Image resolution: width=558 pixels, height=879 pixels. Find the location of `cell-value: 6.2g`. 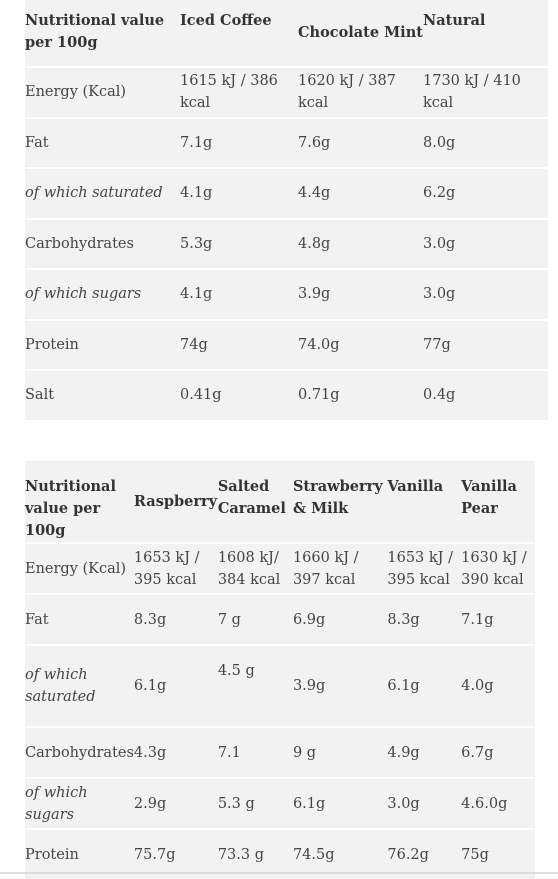

cell-value: 6.2g is located at coordinates (485, 193).